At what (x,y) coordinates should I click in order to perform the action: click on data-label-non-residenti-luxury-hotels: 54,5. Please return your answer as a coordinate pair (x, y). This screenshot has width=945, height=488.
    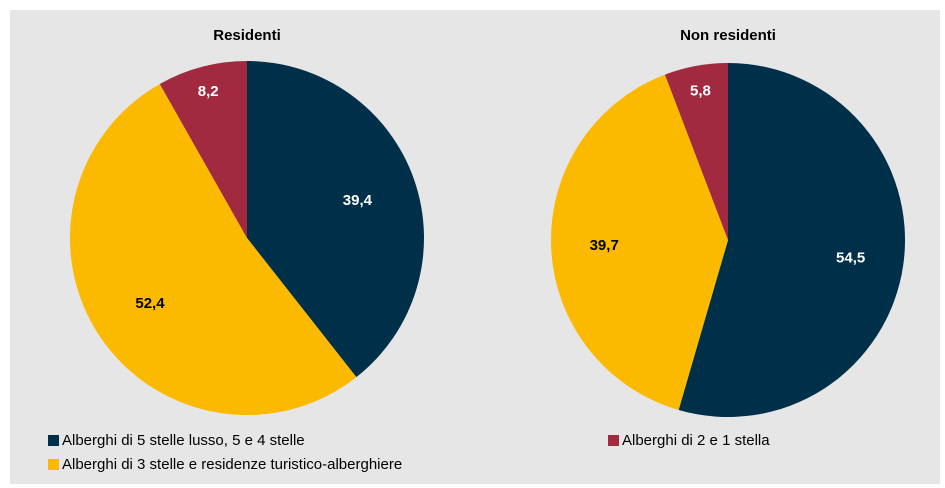
    Looking at the image, I should click on (850, 257).